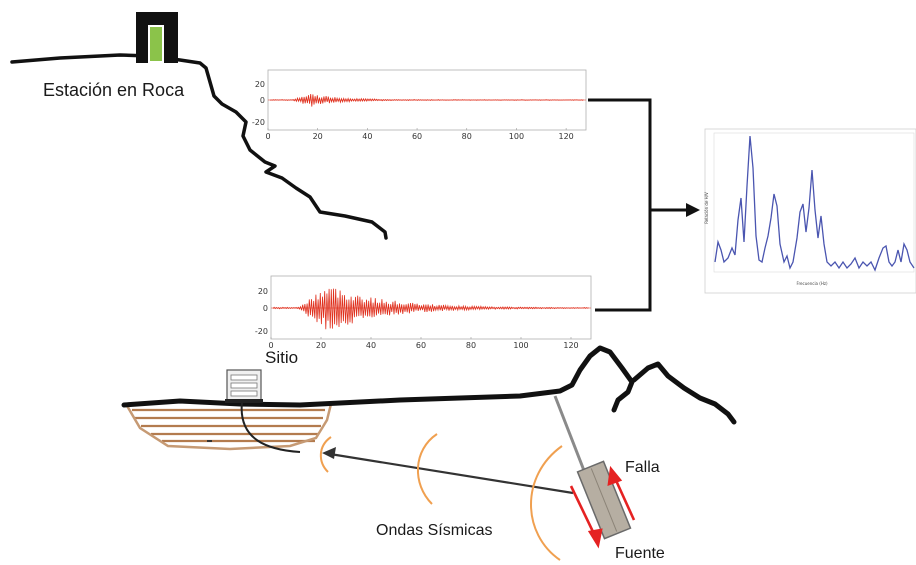 The image size is (916, 565). What do you see at coordinates (693, 210) in the screenshot?
I see `arrow-head-icon` at bounding box center [693, 210].